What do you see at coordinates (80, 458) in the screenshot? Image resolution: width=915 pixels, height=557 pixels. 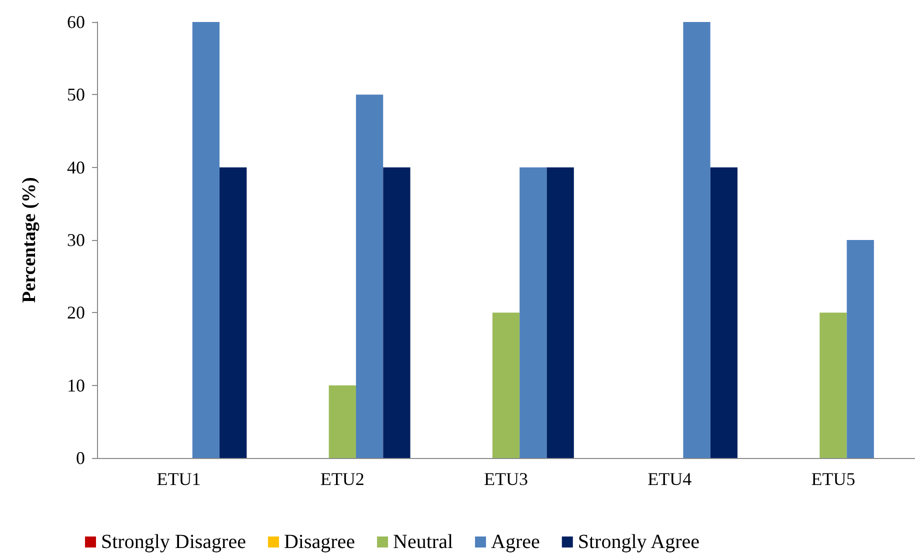 I see `y-tick-label: 0` at bounding box center [80, 458].